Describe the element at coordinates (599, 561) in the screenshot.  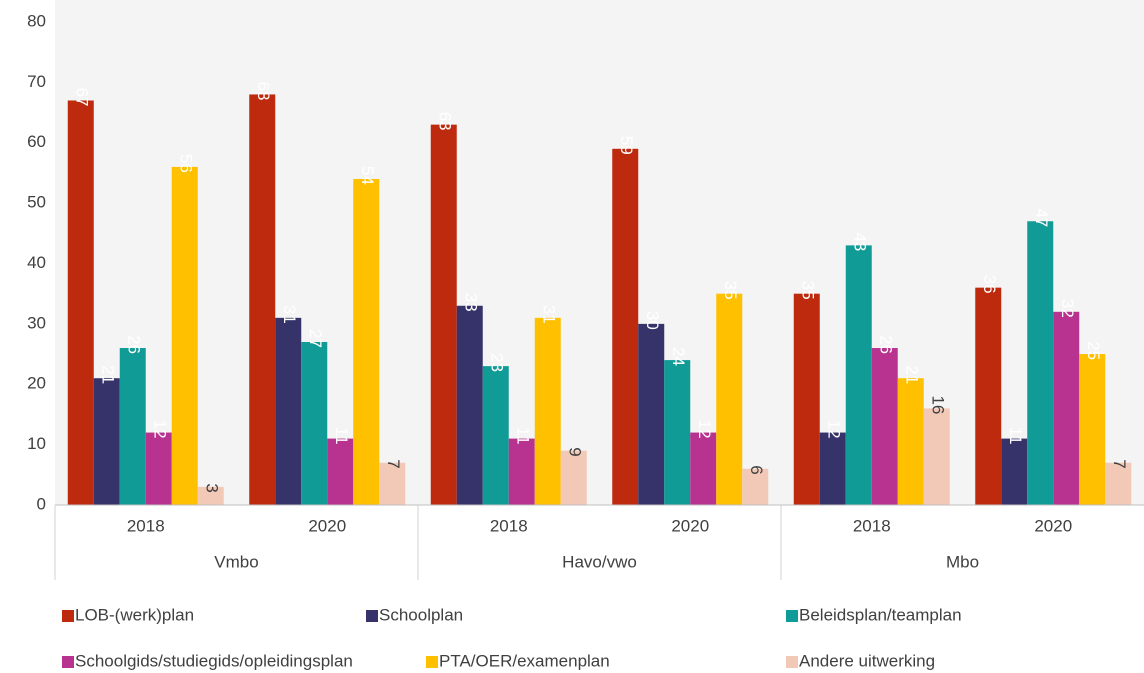
I see `group-label: Havo/vwo` at that location.